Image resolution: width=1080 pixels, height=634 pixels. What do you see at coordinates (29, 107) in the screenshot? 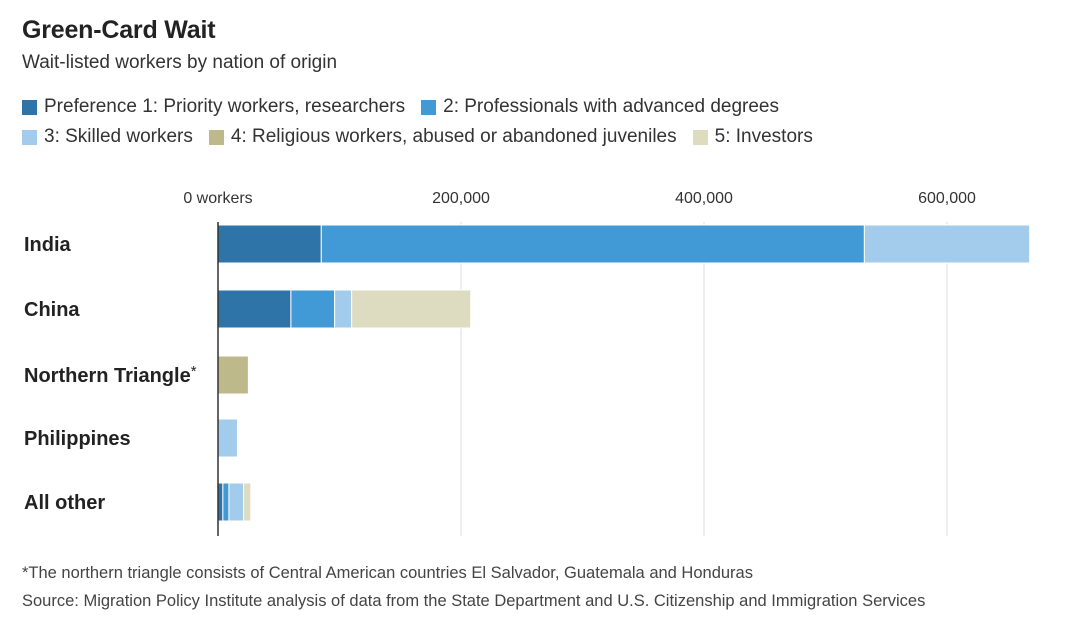
I see `legend-swatch-pref1` at bounding box center [29, 107].